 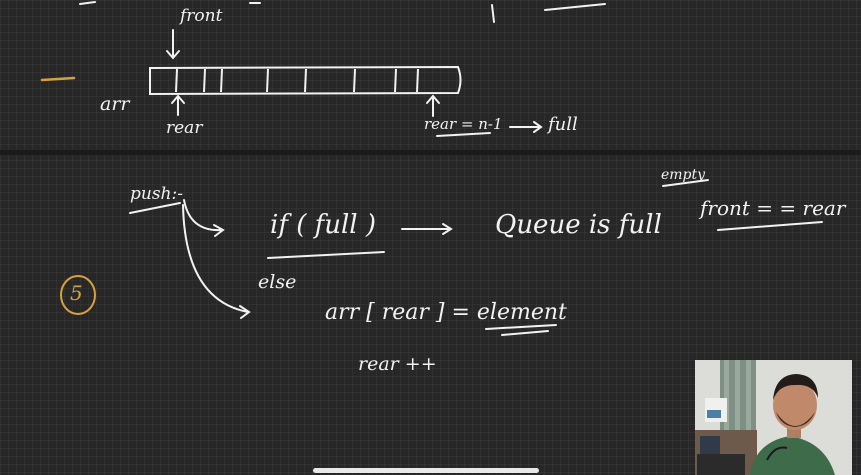 I want to click on presenter-webcam, so click(x=773, y=417).